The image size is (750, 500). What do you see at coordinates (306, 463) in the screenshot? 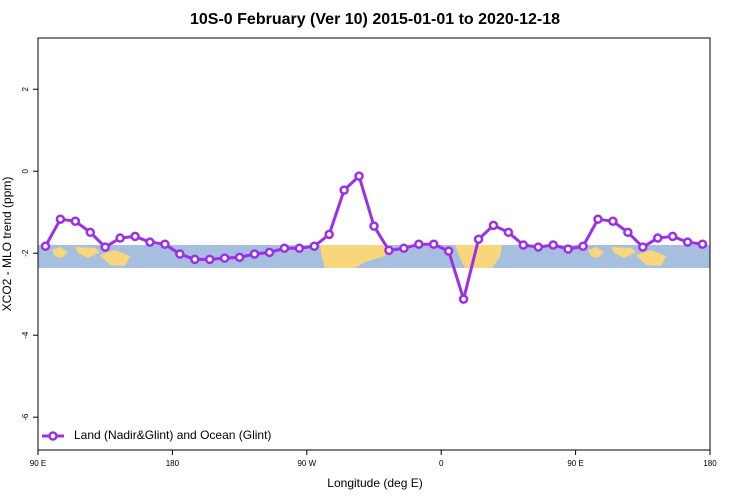
I see `x-tick-label: 90 W` at bounding box center [306, 463].